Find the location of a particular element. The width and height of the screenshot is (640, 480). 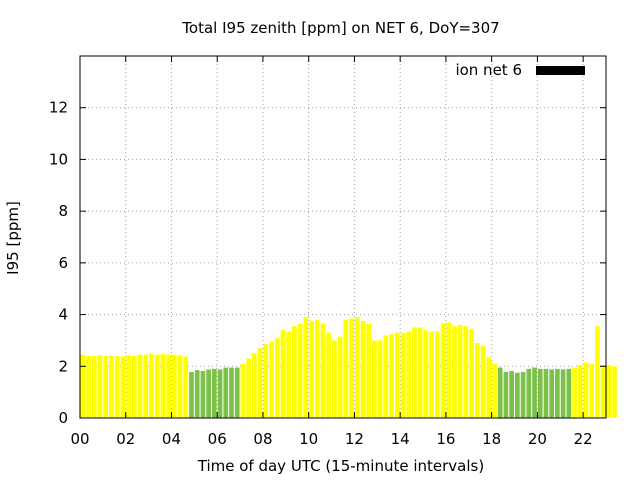

legend-label: ion net 6 is located at coordinates (488, 70).